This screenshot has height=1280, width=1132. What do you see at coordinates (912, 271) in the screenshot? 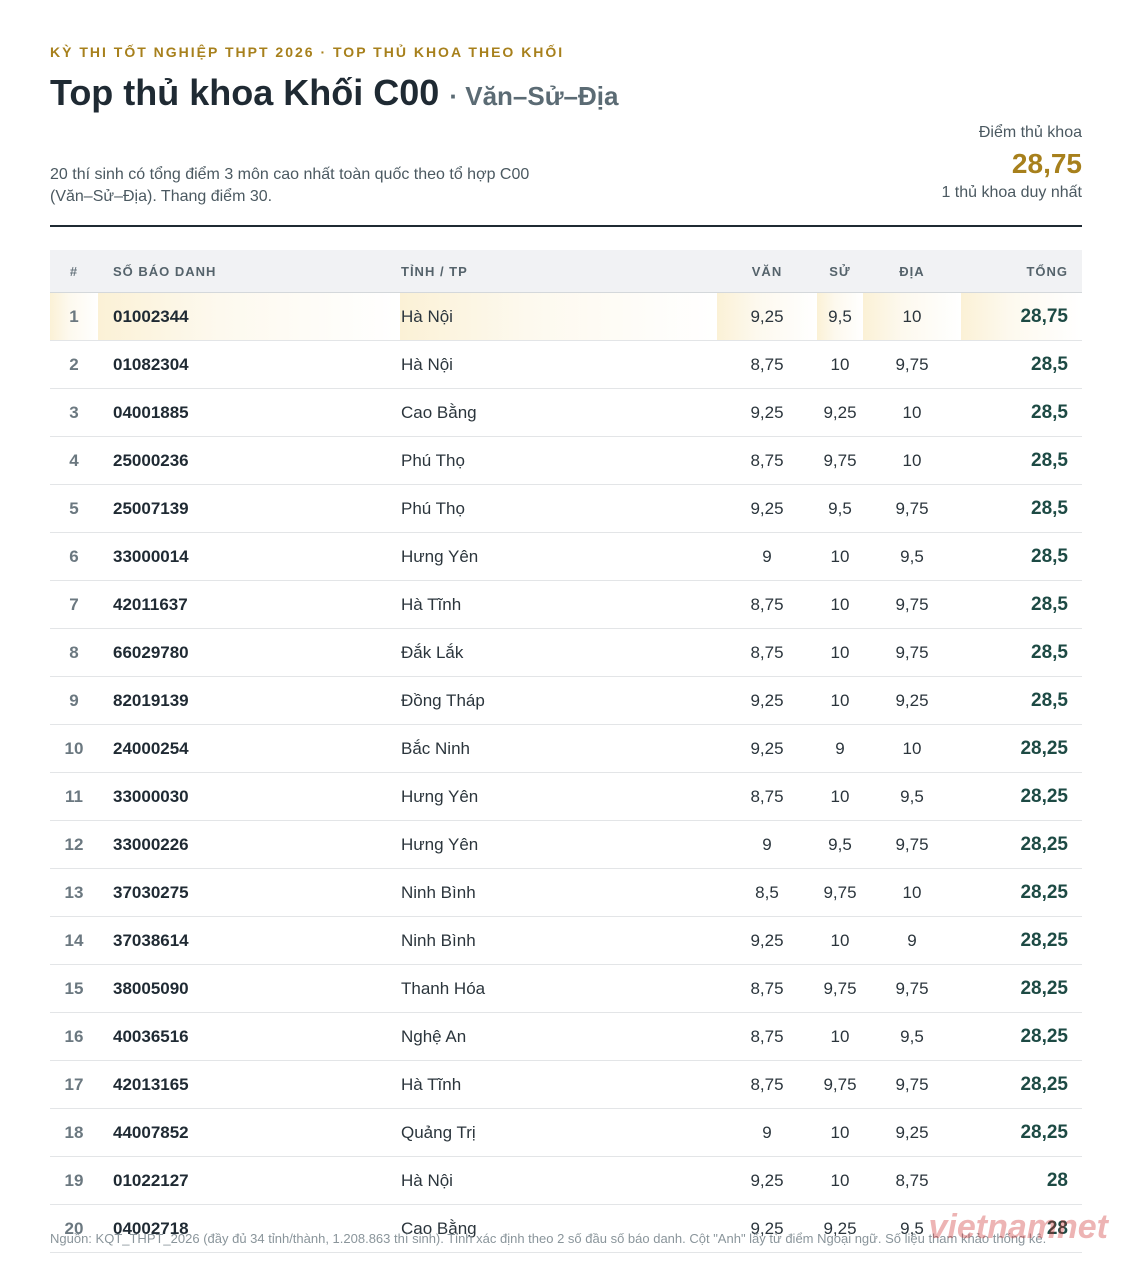
I see `column-header: ĐỊA` at bounding box center [912, 271].